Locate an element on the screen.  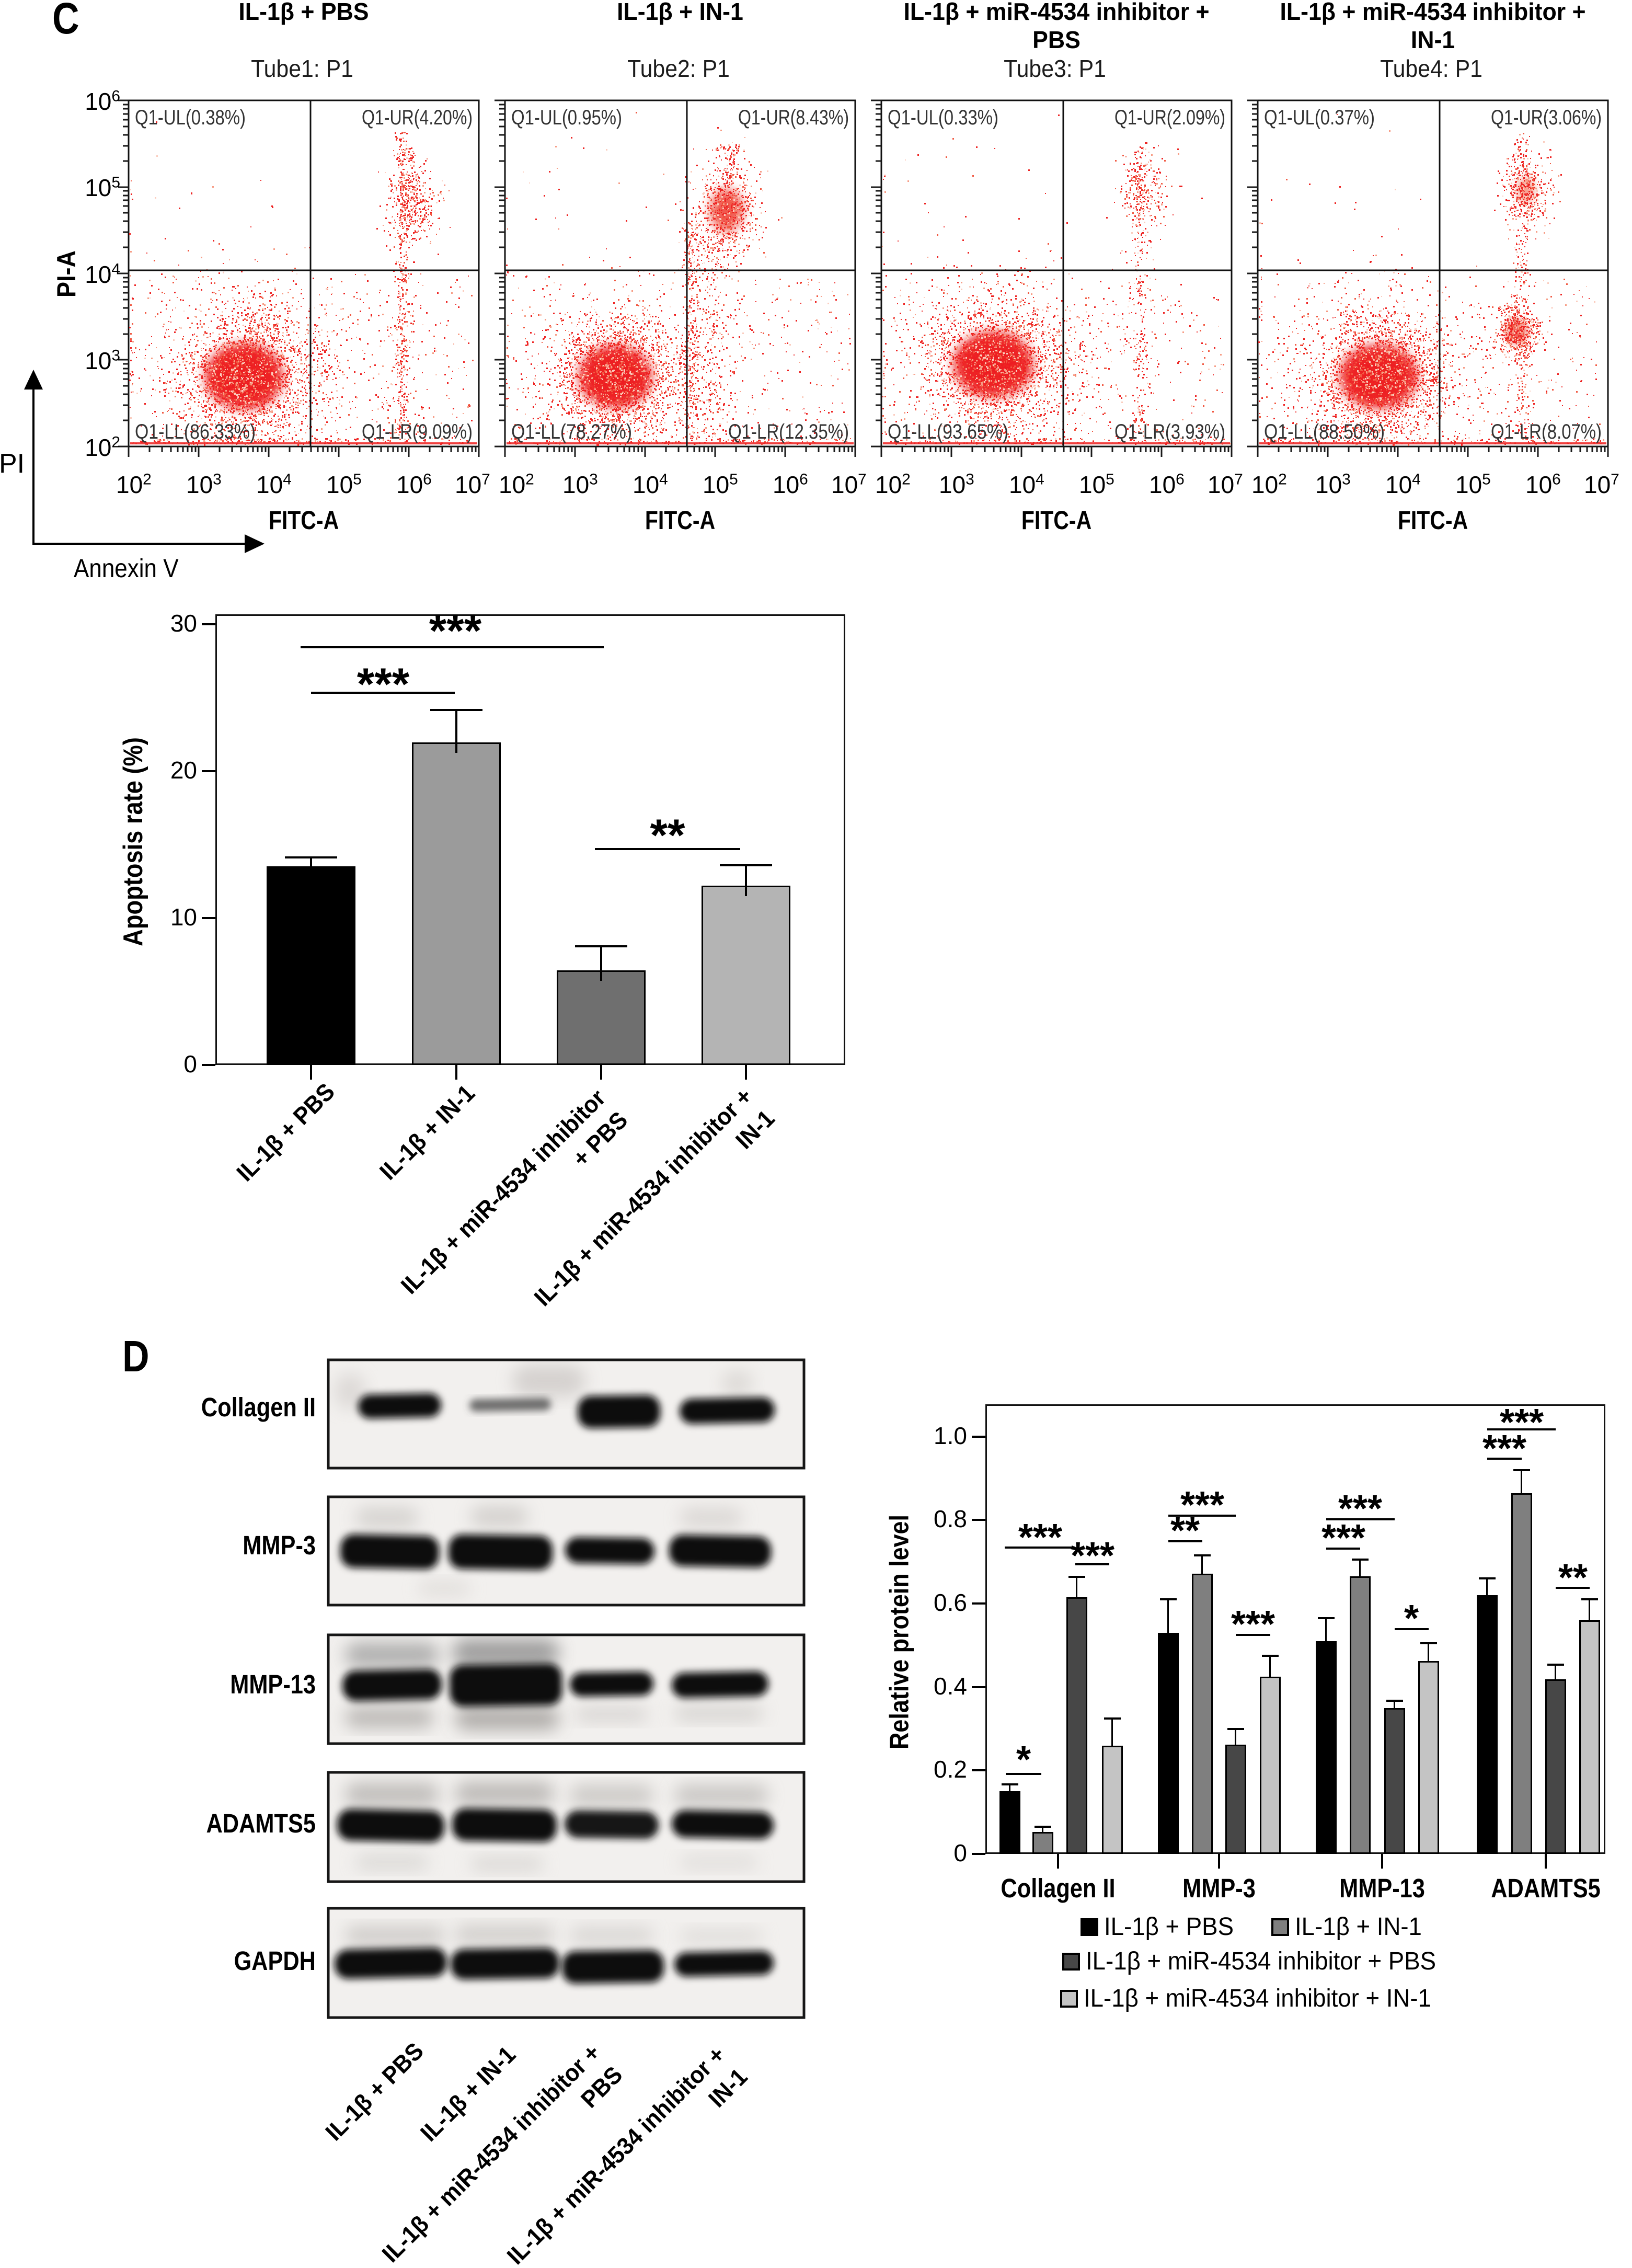
svg-text: Q1-LL(78.27%) is located at coordinates (571, 431).